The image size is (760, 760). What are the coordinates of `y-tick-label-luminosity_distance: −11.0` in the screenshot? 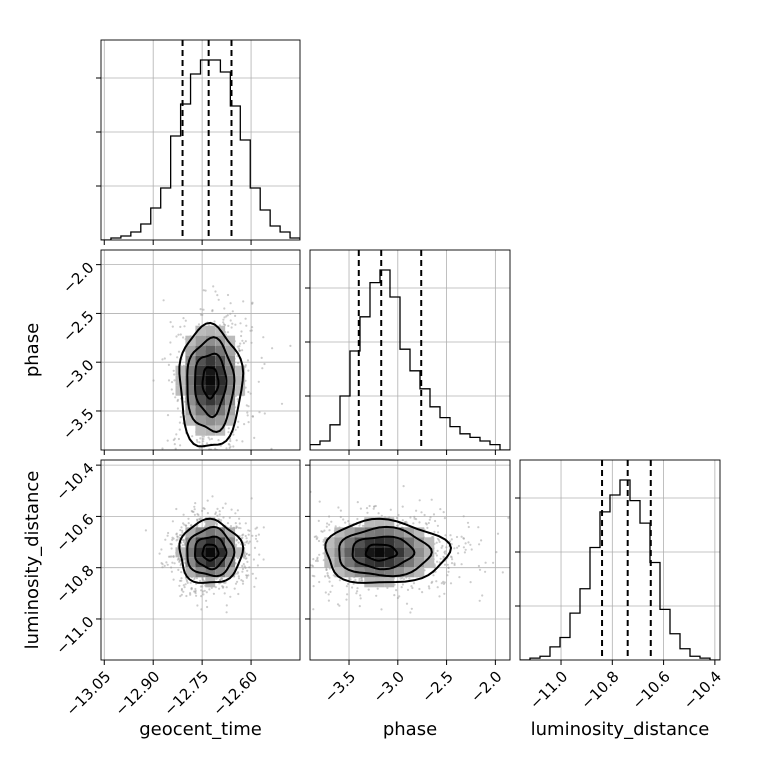 It's located at (74, 635).